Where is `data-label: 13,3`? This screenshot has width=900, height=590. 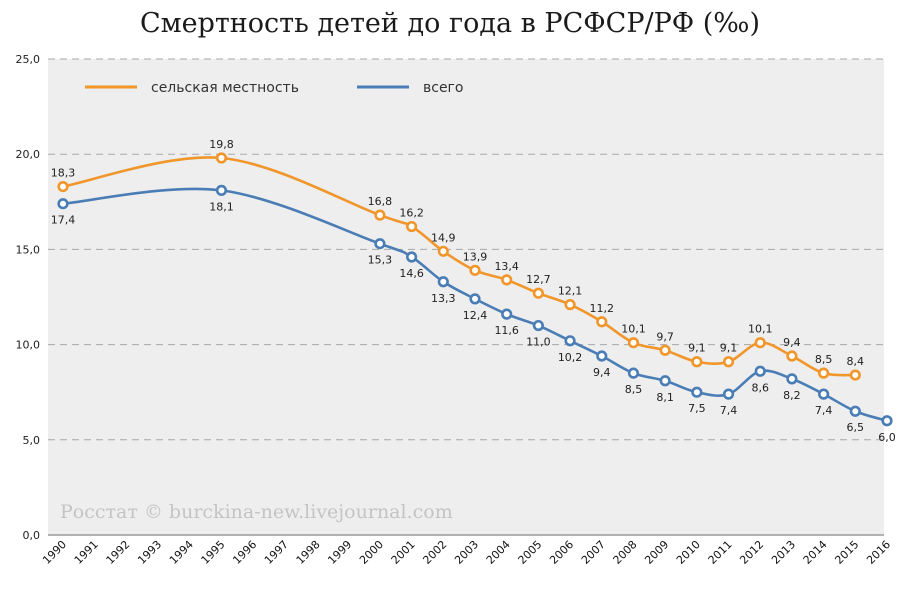 data-label: 13,3 is located at coordinates (443, 298).